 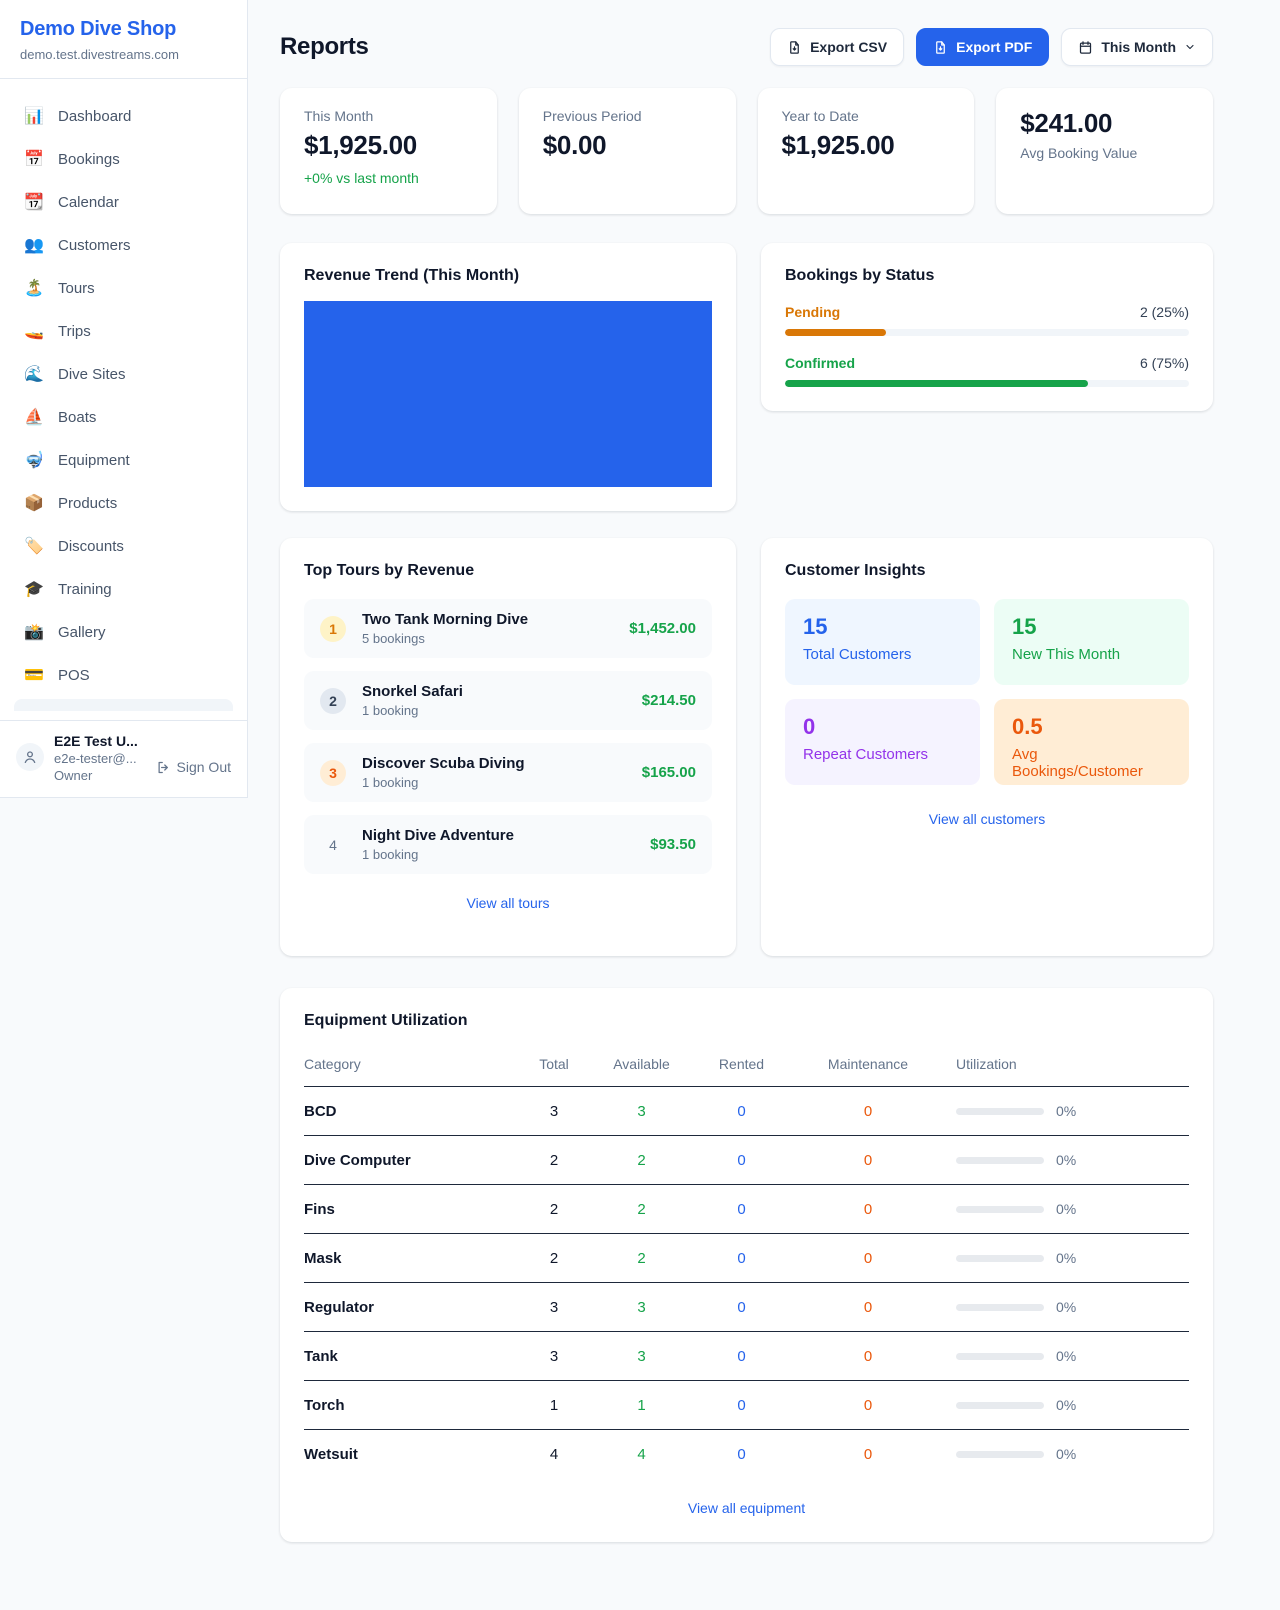 I want to click on sidebar-item-label: Boats, so click(x=77, y=417).